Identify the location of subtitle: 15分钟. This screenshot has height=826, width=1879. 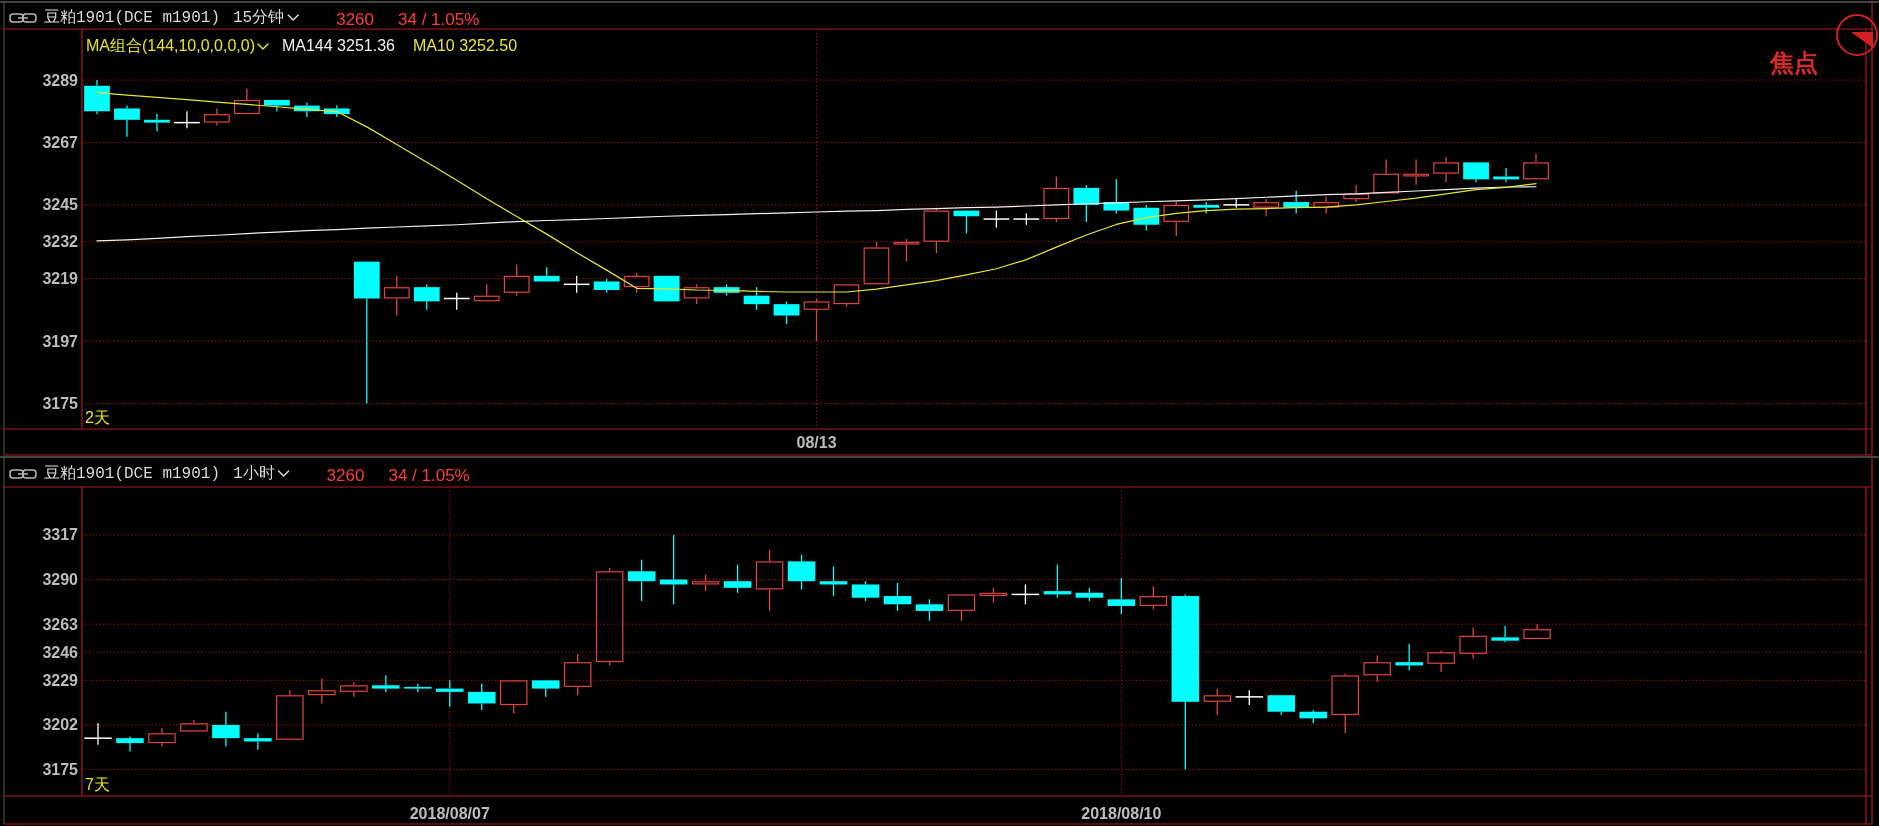
(259, 18).